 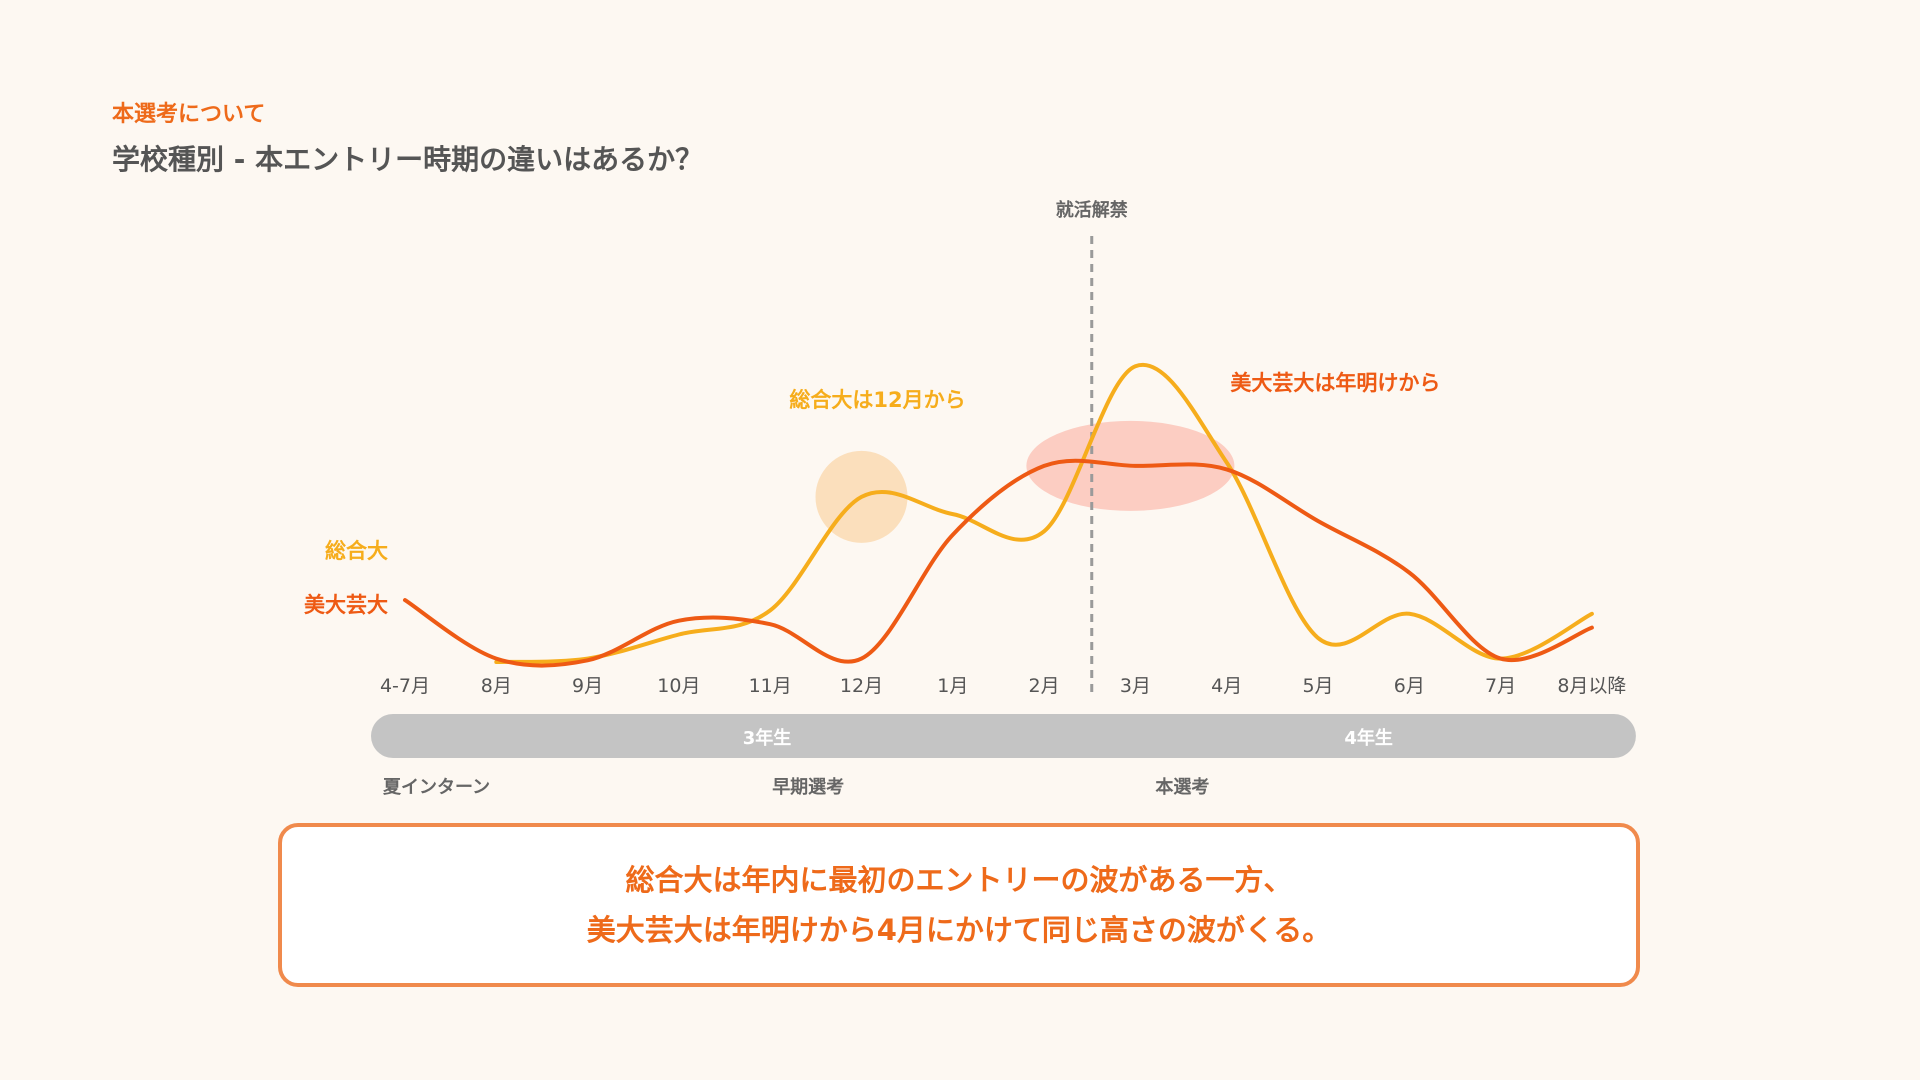 I want to click on page-title: 学校種別 - 本エントリー時期の違いはあるか？, so click(x=408, y=159).